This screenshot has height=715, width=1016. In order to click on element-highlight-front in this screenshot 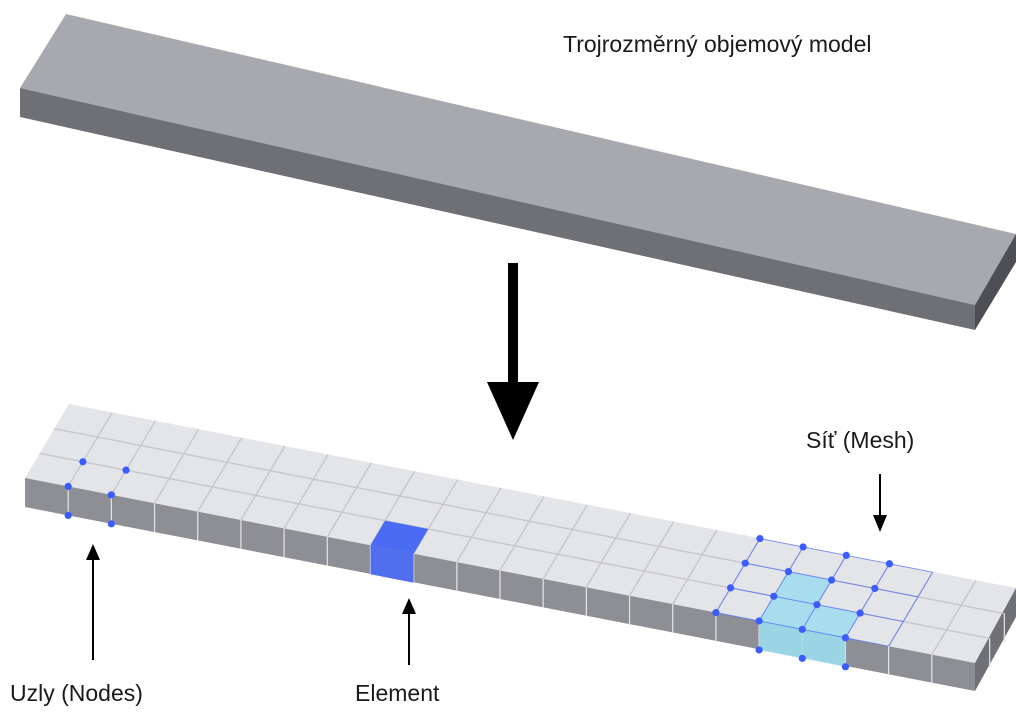, I will do `click(392, 564)`.